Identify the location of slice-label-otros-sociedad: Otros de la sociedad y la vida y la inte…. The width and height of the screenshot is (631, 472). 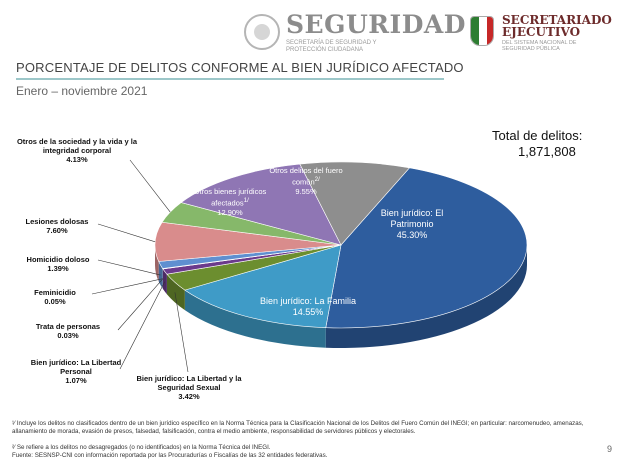
(77, 150).